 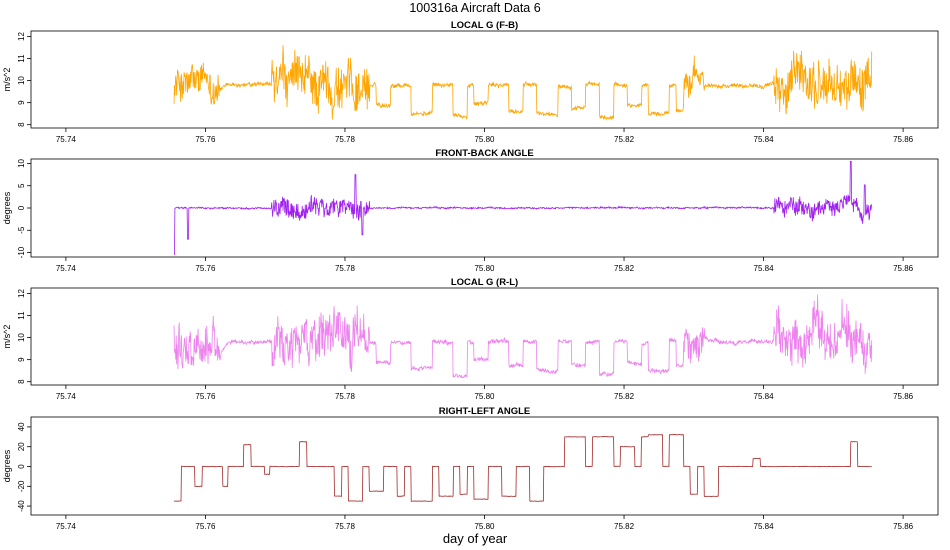 I want to click on y-tick-label: -5, so click(x=21, y=230).